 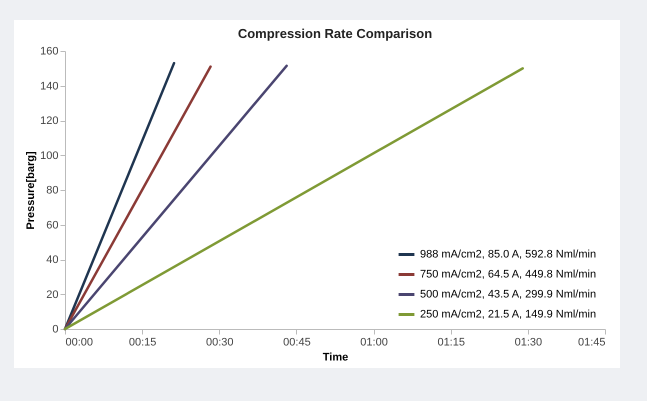 I want to click on chart-title: Compression Rate Comparison, so click(x=335, y=33).